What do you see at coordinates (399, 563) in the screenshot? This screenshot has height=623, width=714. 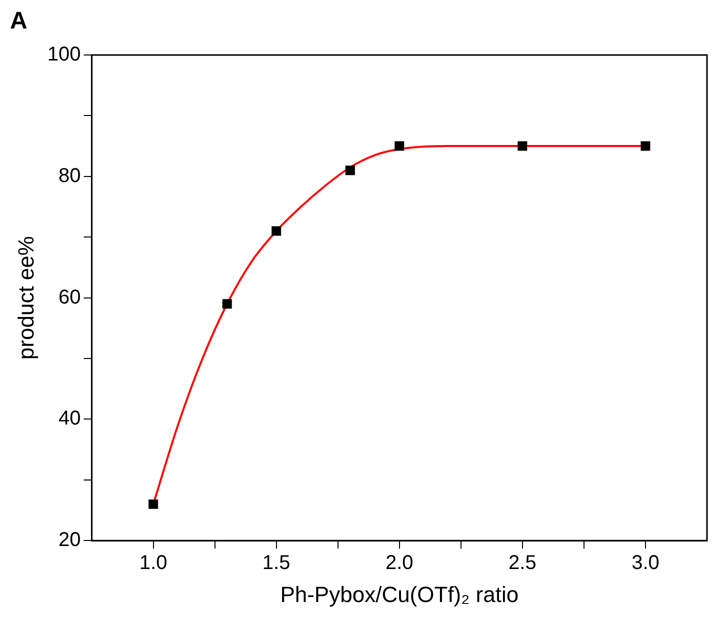 I see `x-tick-label: 2.0` at bounding box center [399, 563].